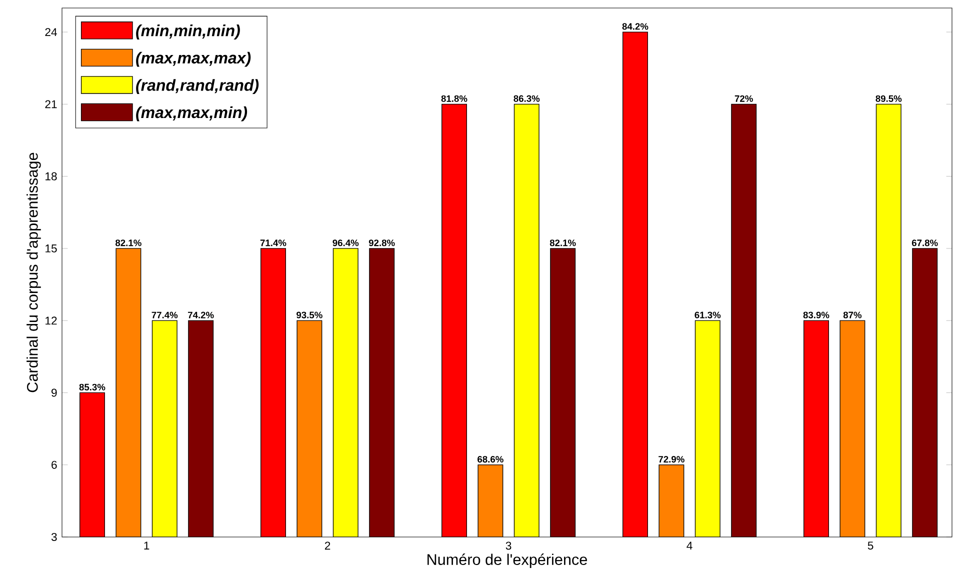  What do you see at coordinates (925, 243) in the screenshot?
I see `annotation: 67.8%` at bounding box center [925, 243].